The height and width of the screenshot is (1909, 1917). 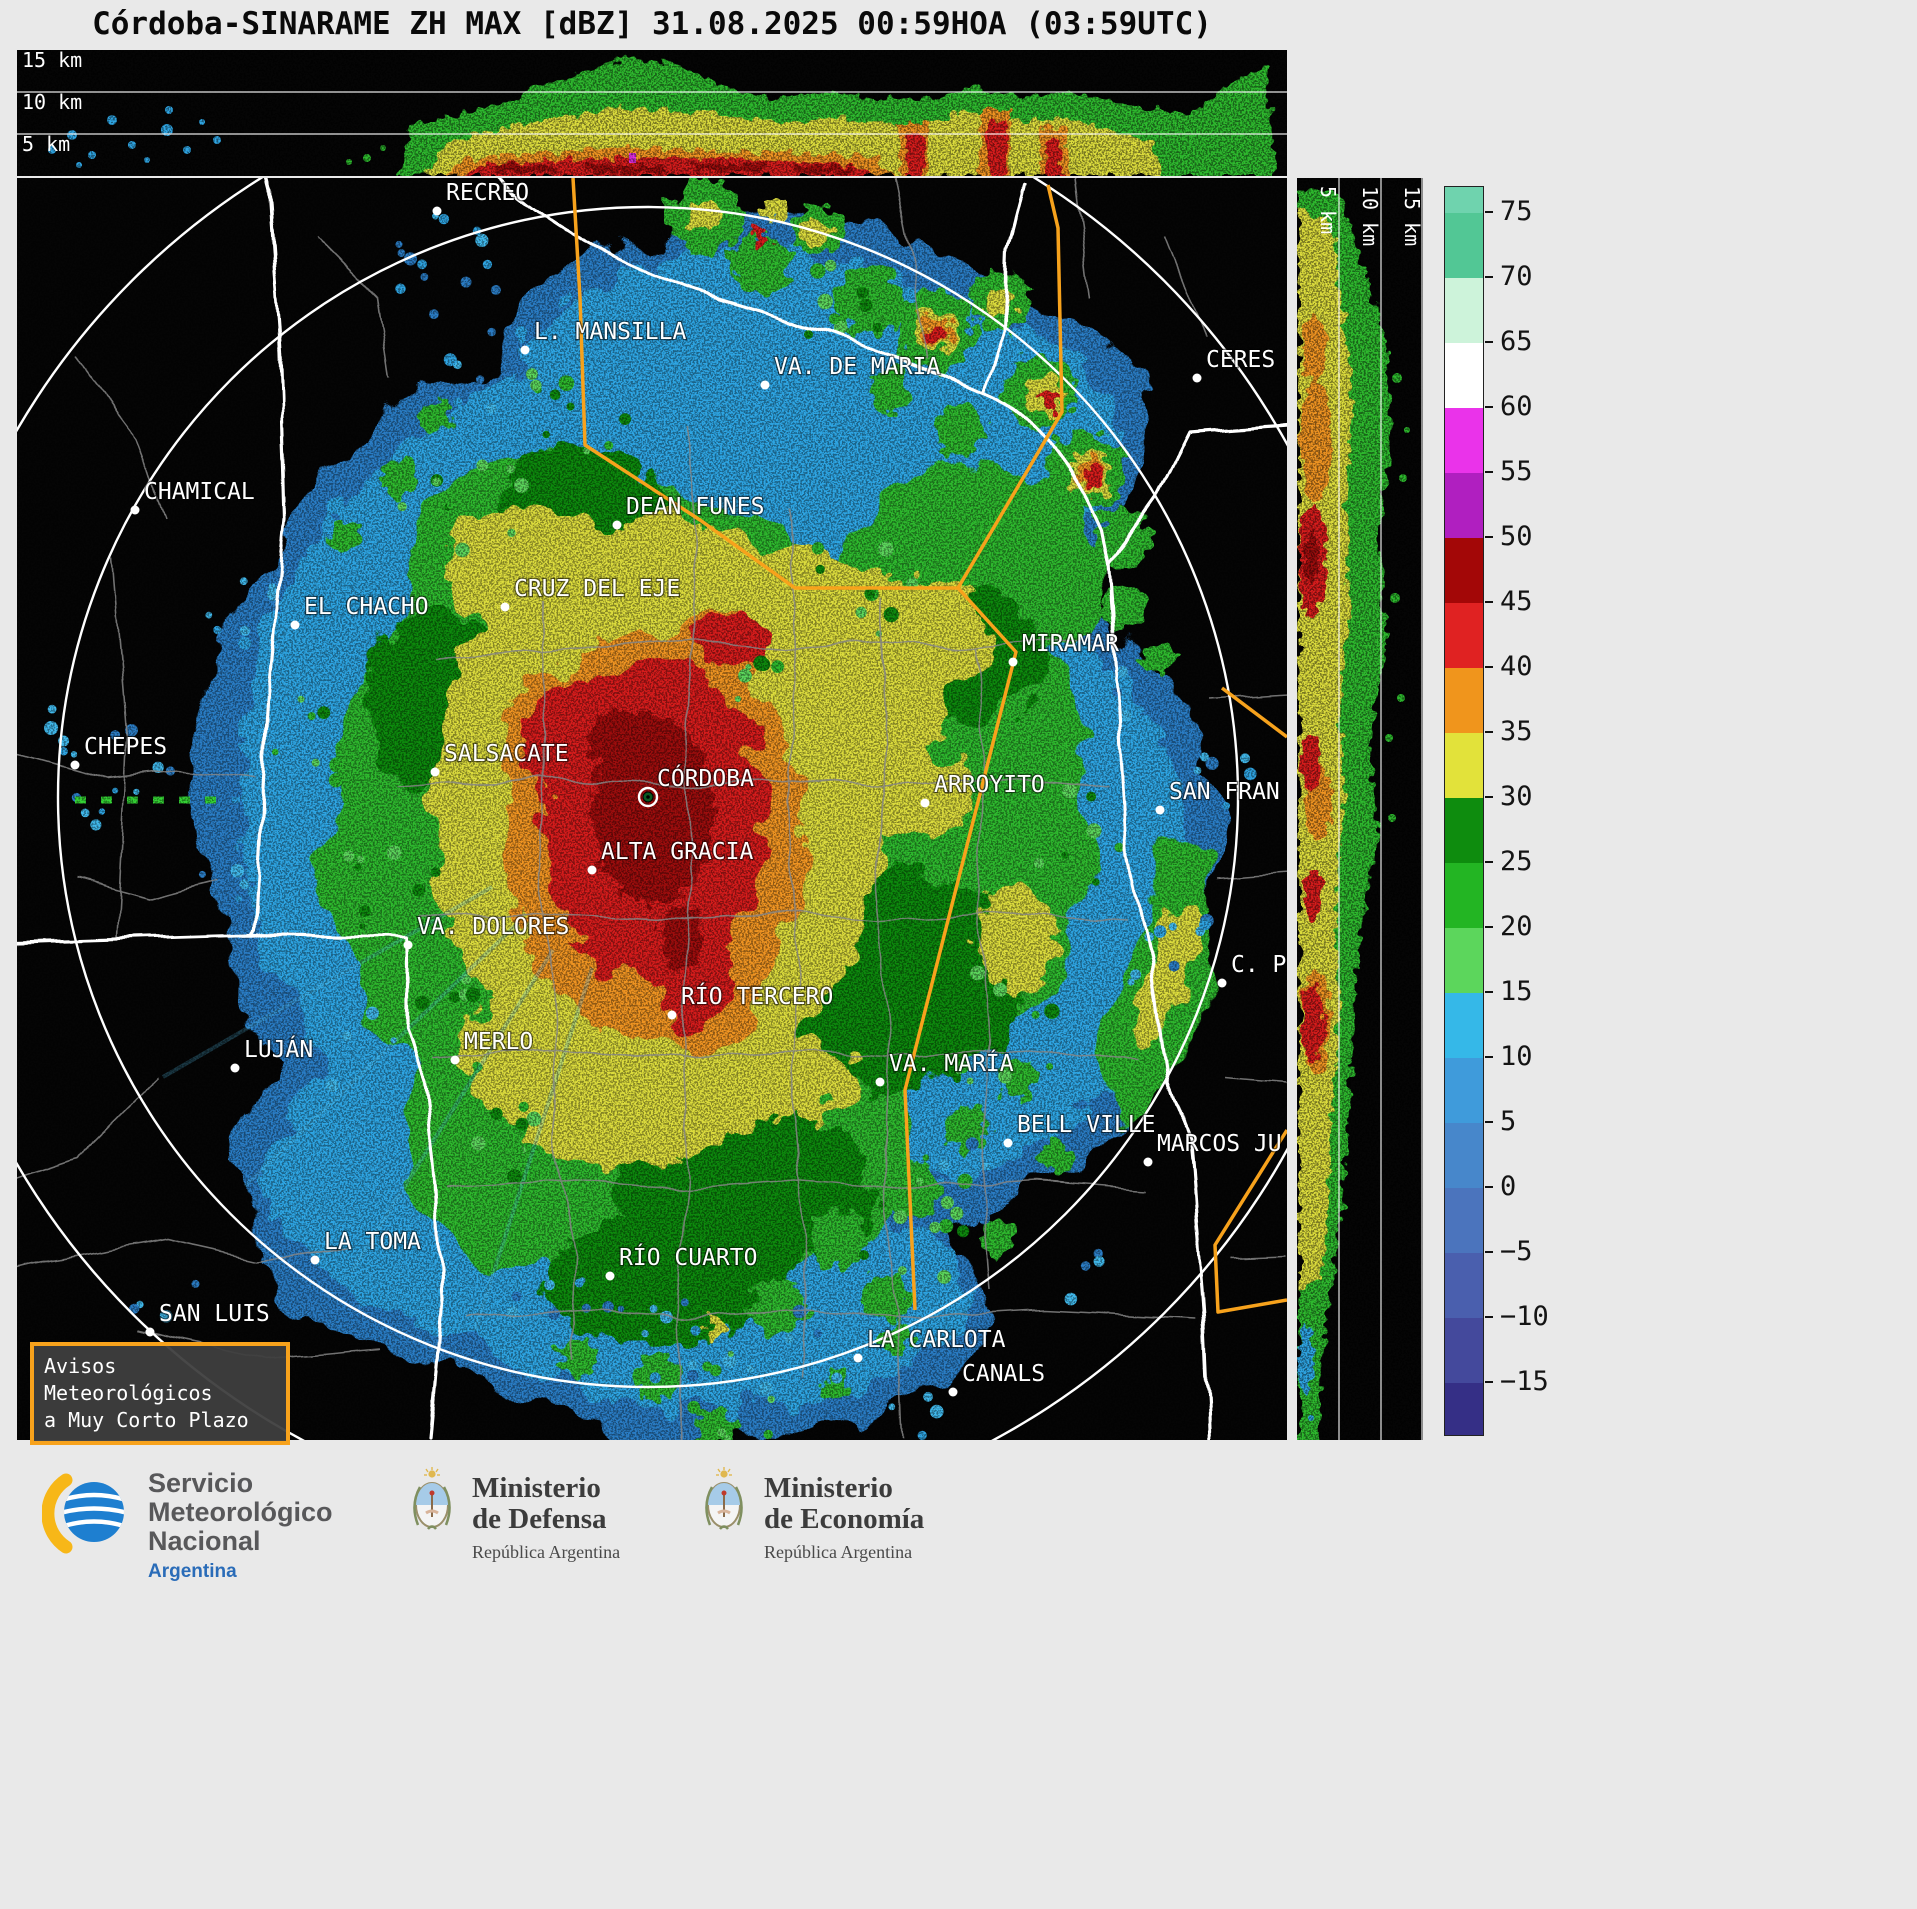 I want to click on colorbar-tick-label: 40, so click(x=1516, y=666).